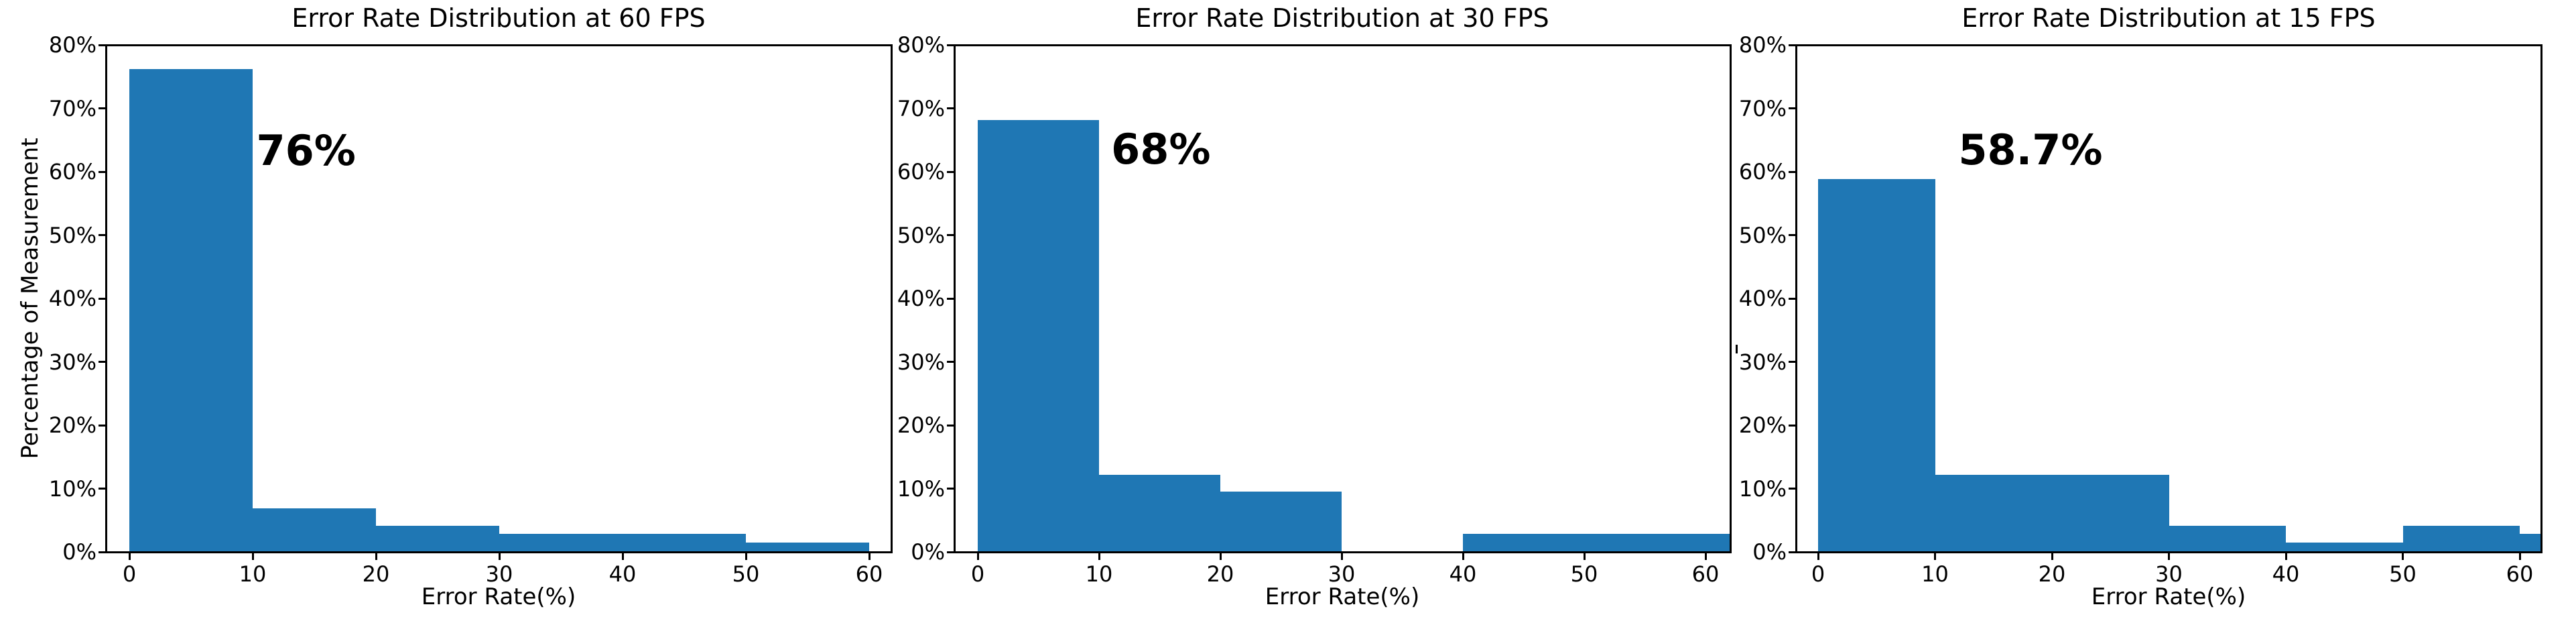 The height and width of the screenshot is (617, 2576). What do you see at coordinates (1161, 149) in the screenshot?
I see `bar-value-annotation: 68%` at bounding box center [1161, 149].